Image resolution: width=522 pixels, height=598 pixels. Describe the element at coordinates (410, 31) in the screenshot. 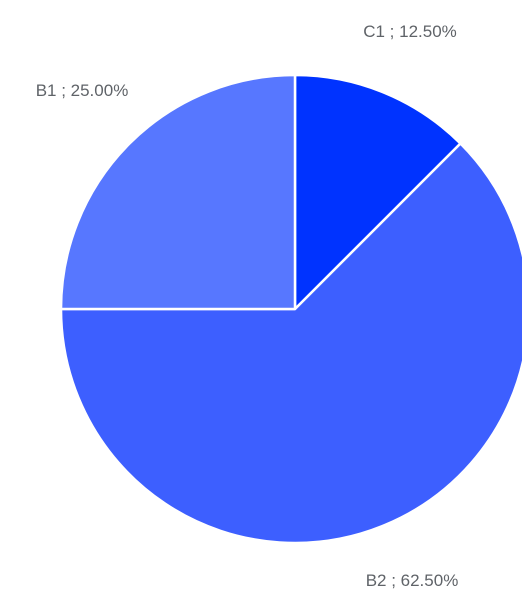

I see `pie-label-c1: C1 ; 12.50%` at that location.